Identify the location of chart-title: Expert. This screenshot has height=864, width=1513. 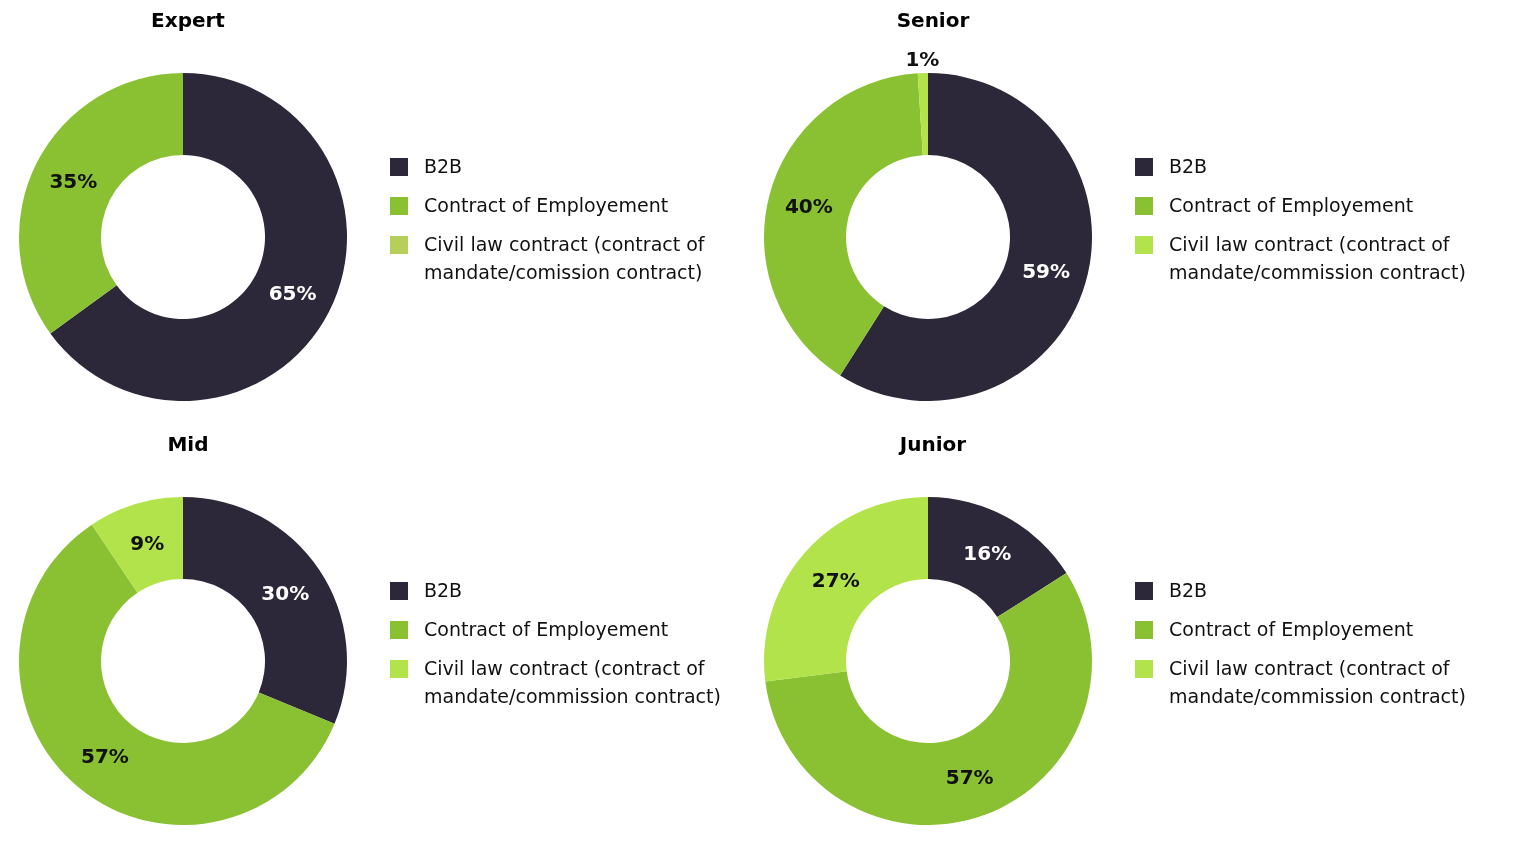
(188, 20).